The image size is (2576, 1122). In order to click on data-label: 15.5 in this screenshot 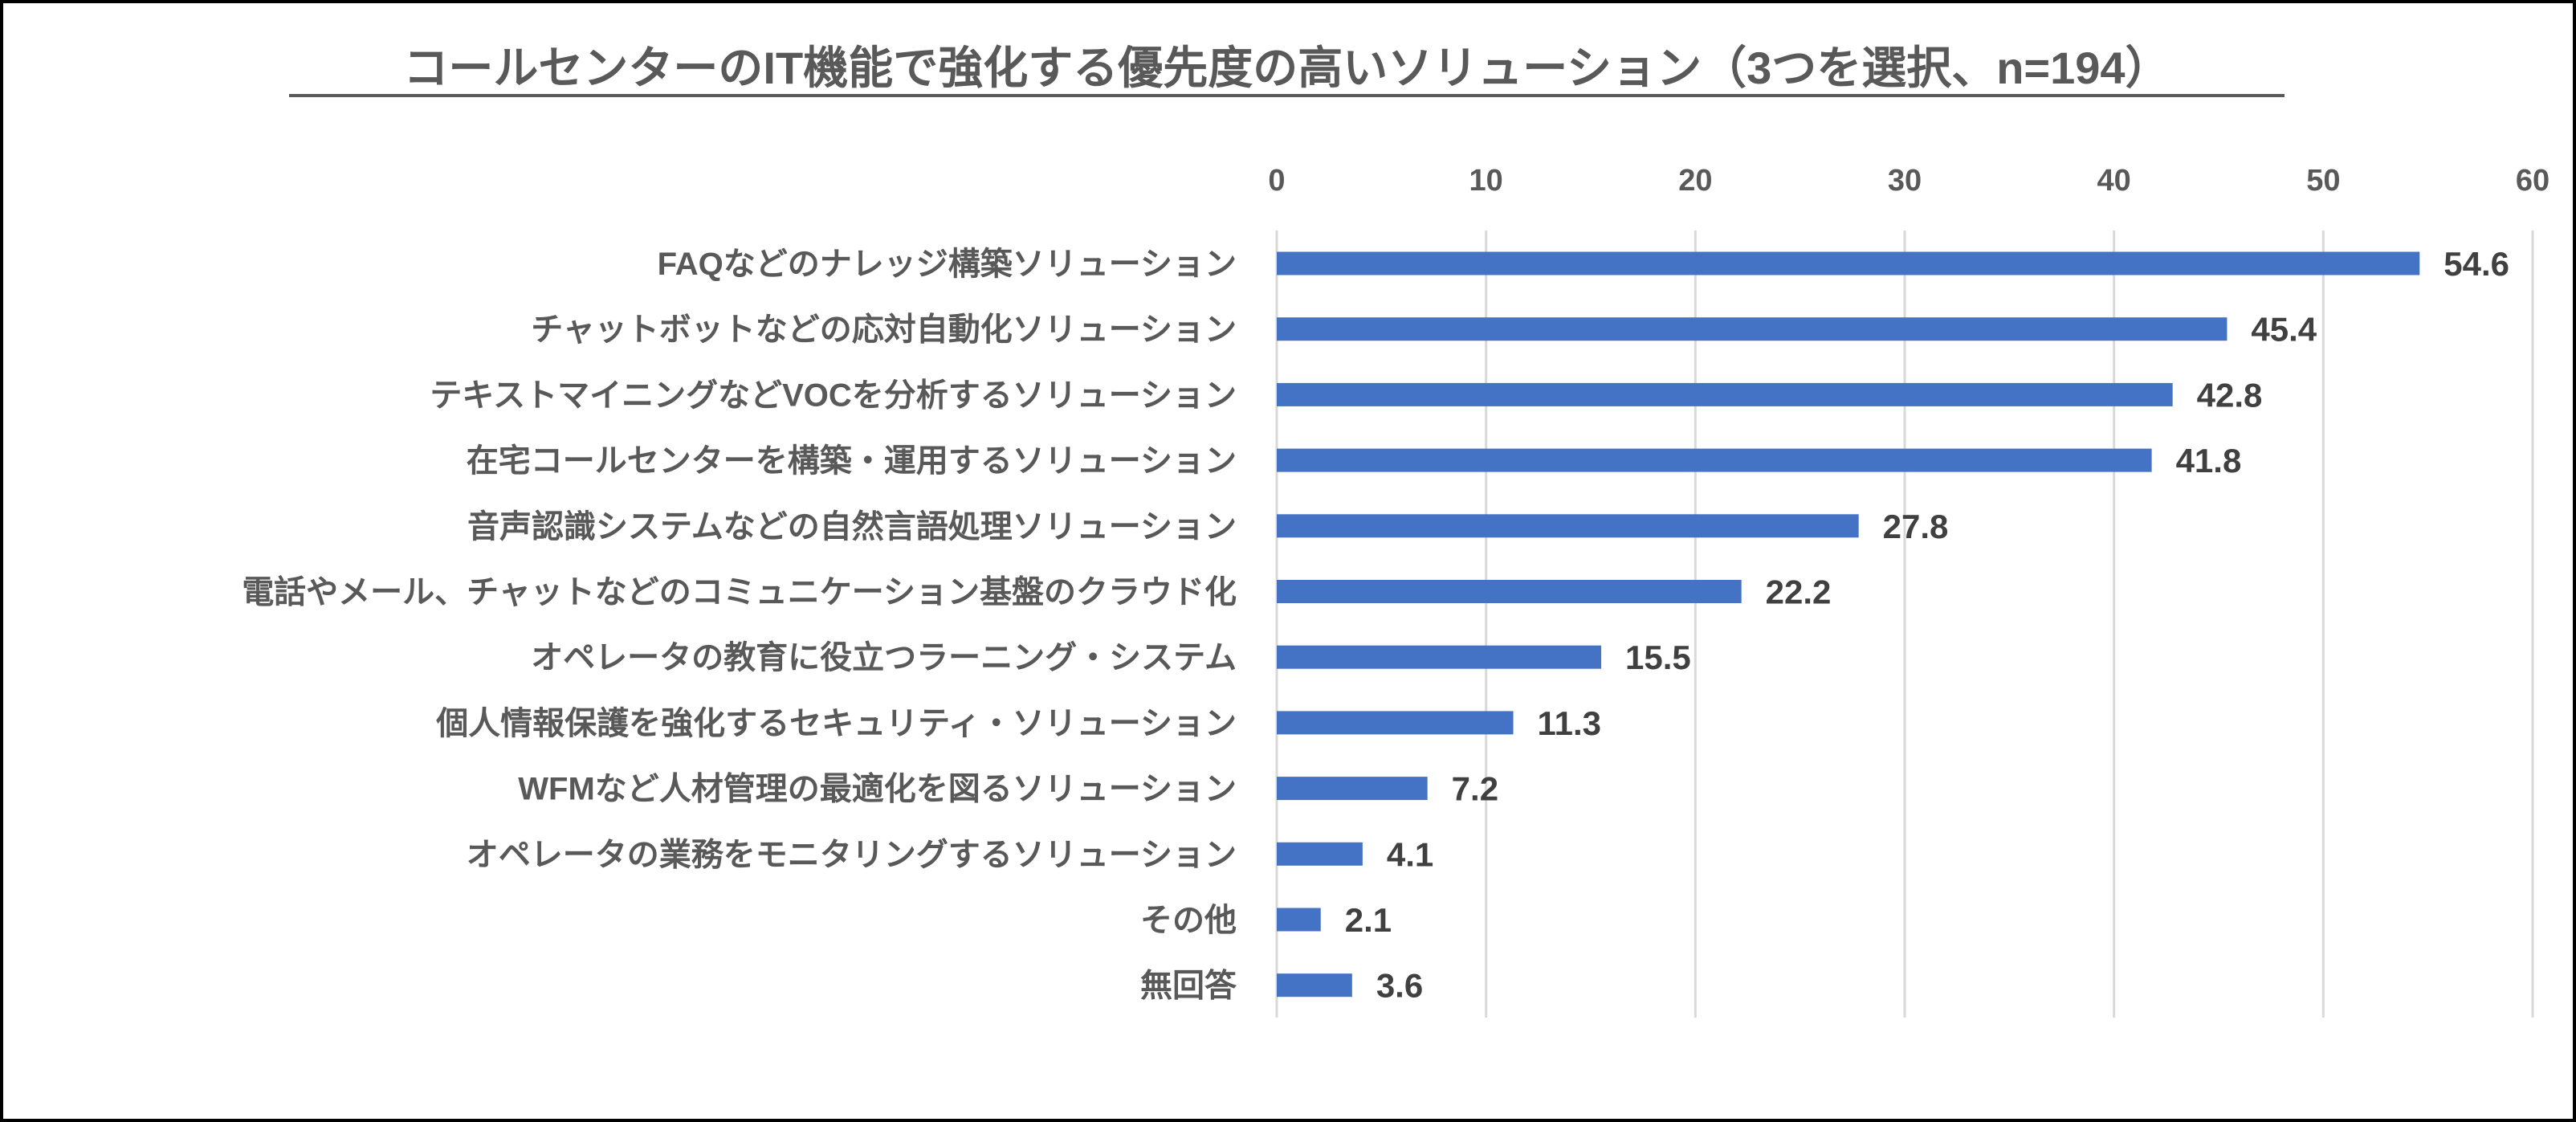, I will do `click(1658, 657)`.